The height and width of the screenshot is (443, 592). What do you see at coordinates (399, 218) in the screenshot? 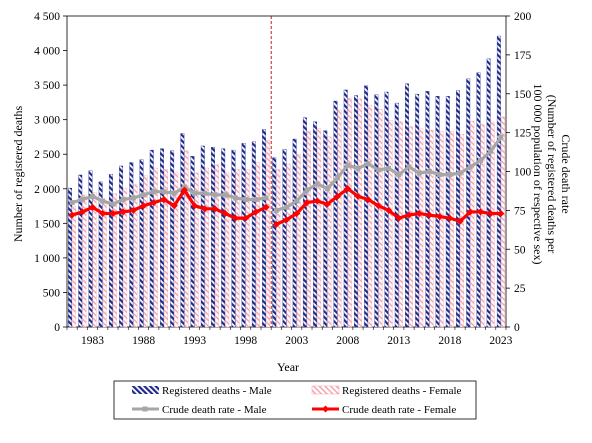
I see `point-female-rate-2013` at bounding box center [399, 218].